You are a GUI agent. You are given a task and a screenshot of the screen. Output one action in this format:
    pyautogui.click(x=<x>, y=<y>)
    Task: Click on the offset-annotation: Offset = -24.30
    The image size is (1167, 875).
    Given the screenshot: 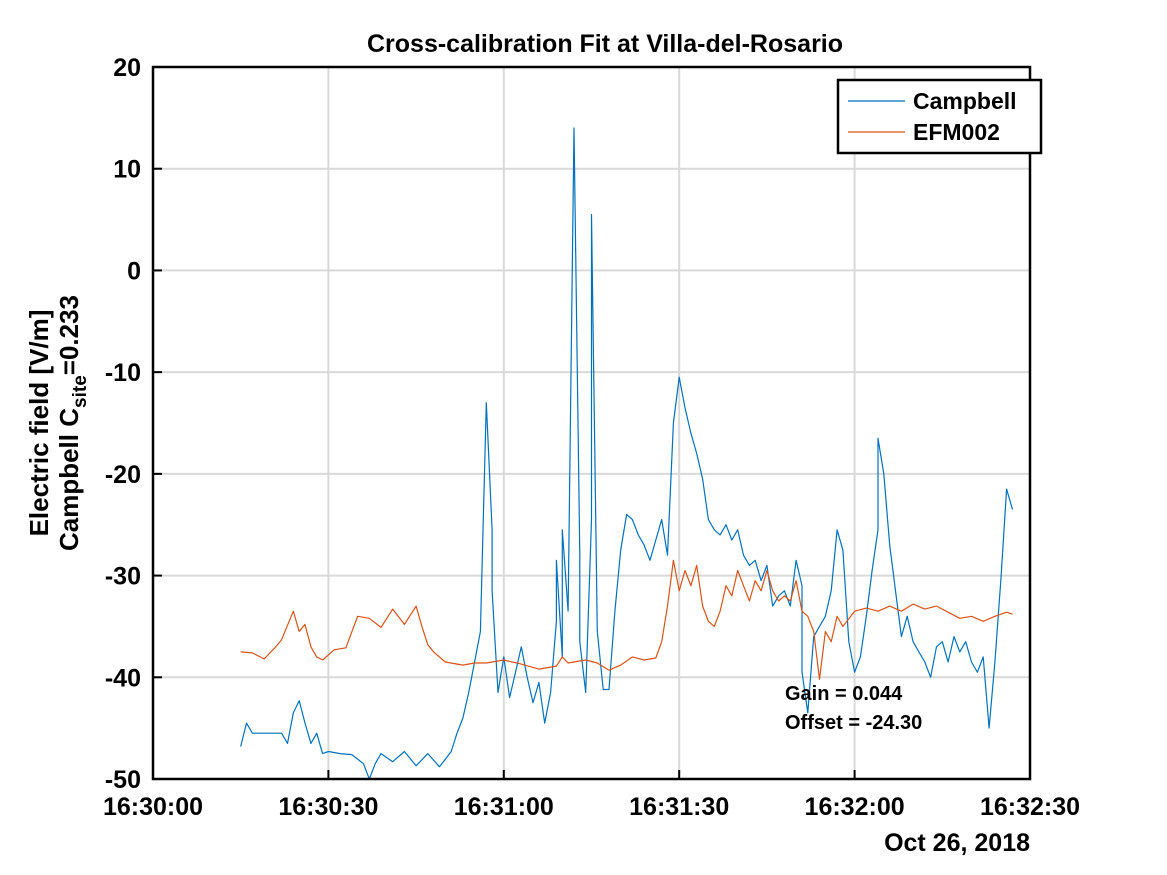 What is the action you would take?
    pyautogui.click(x=853, y=723)
    